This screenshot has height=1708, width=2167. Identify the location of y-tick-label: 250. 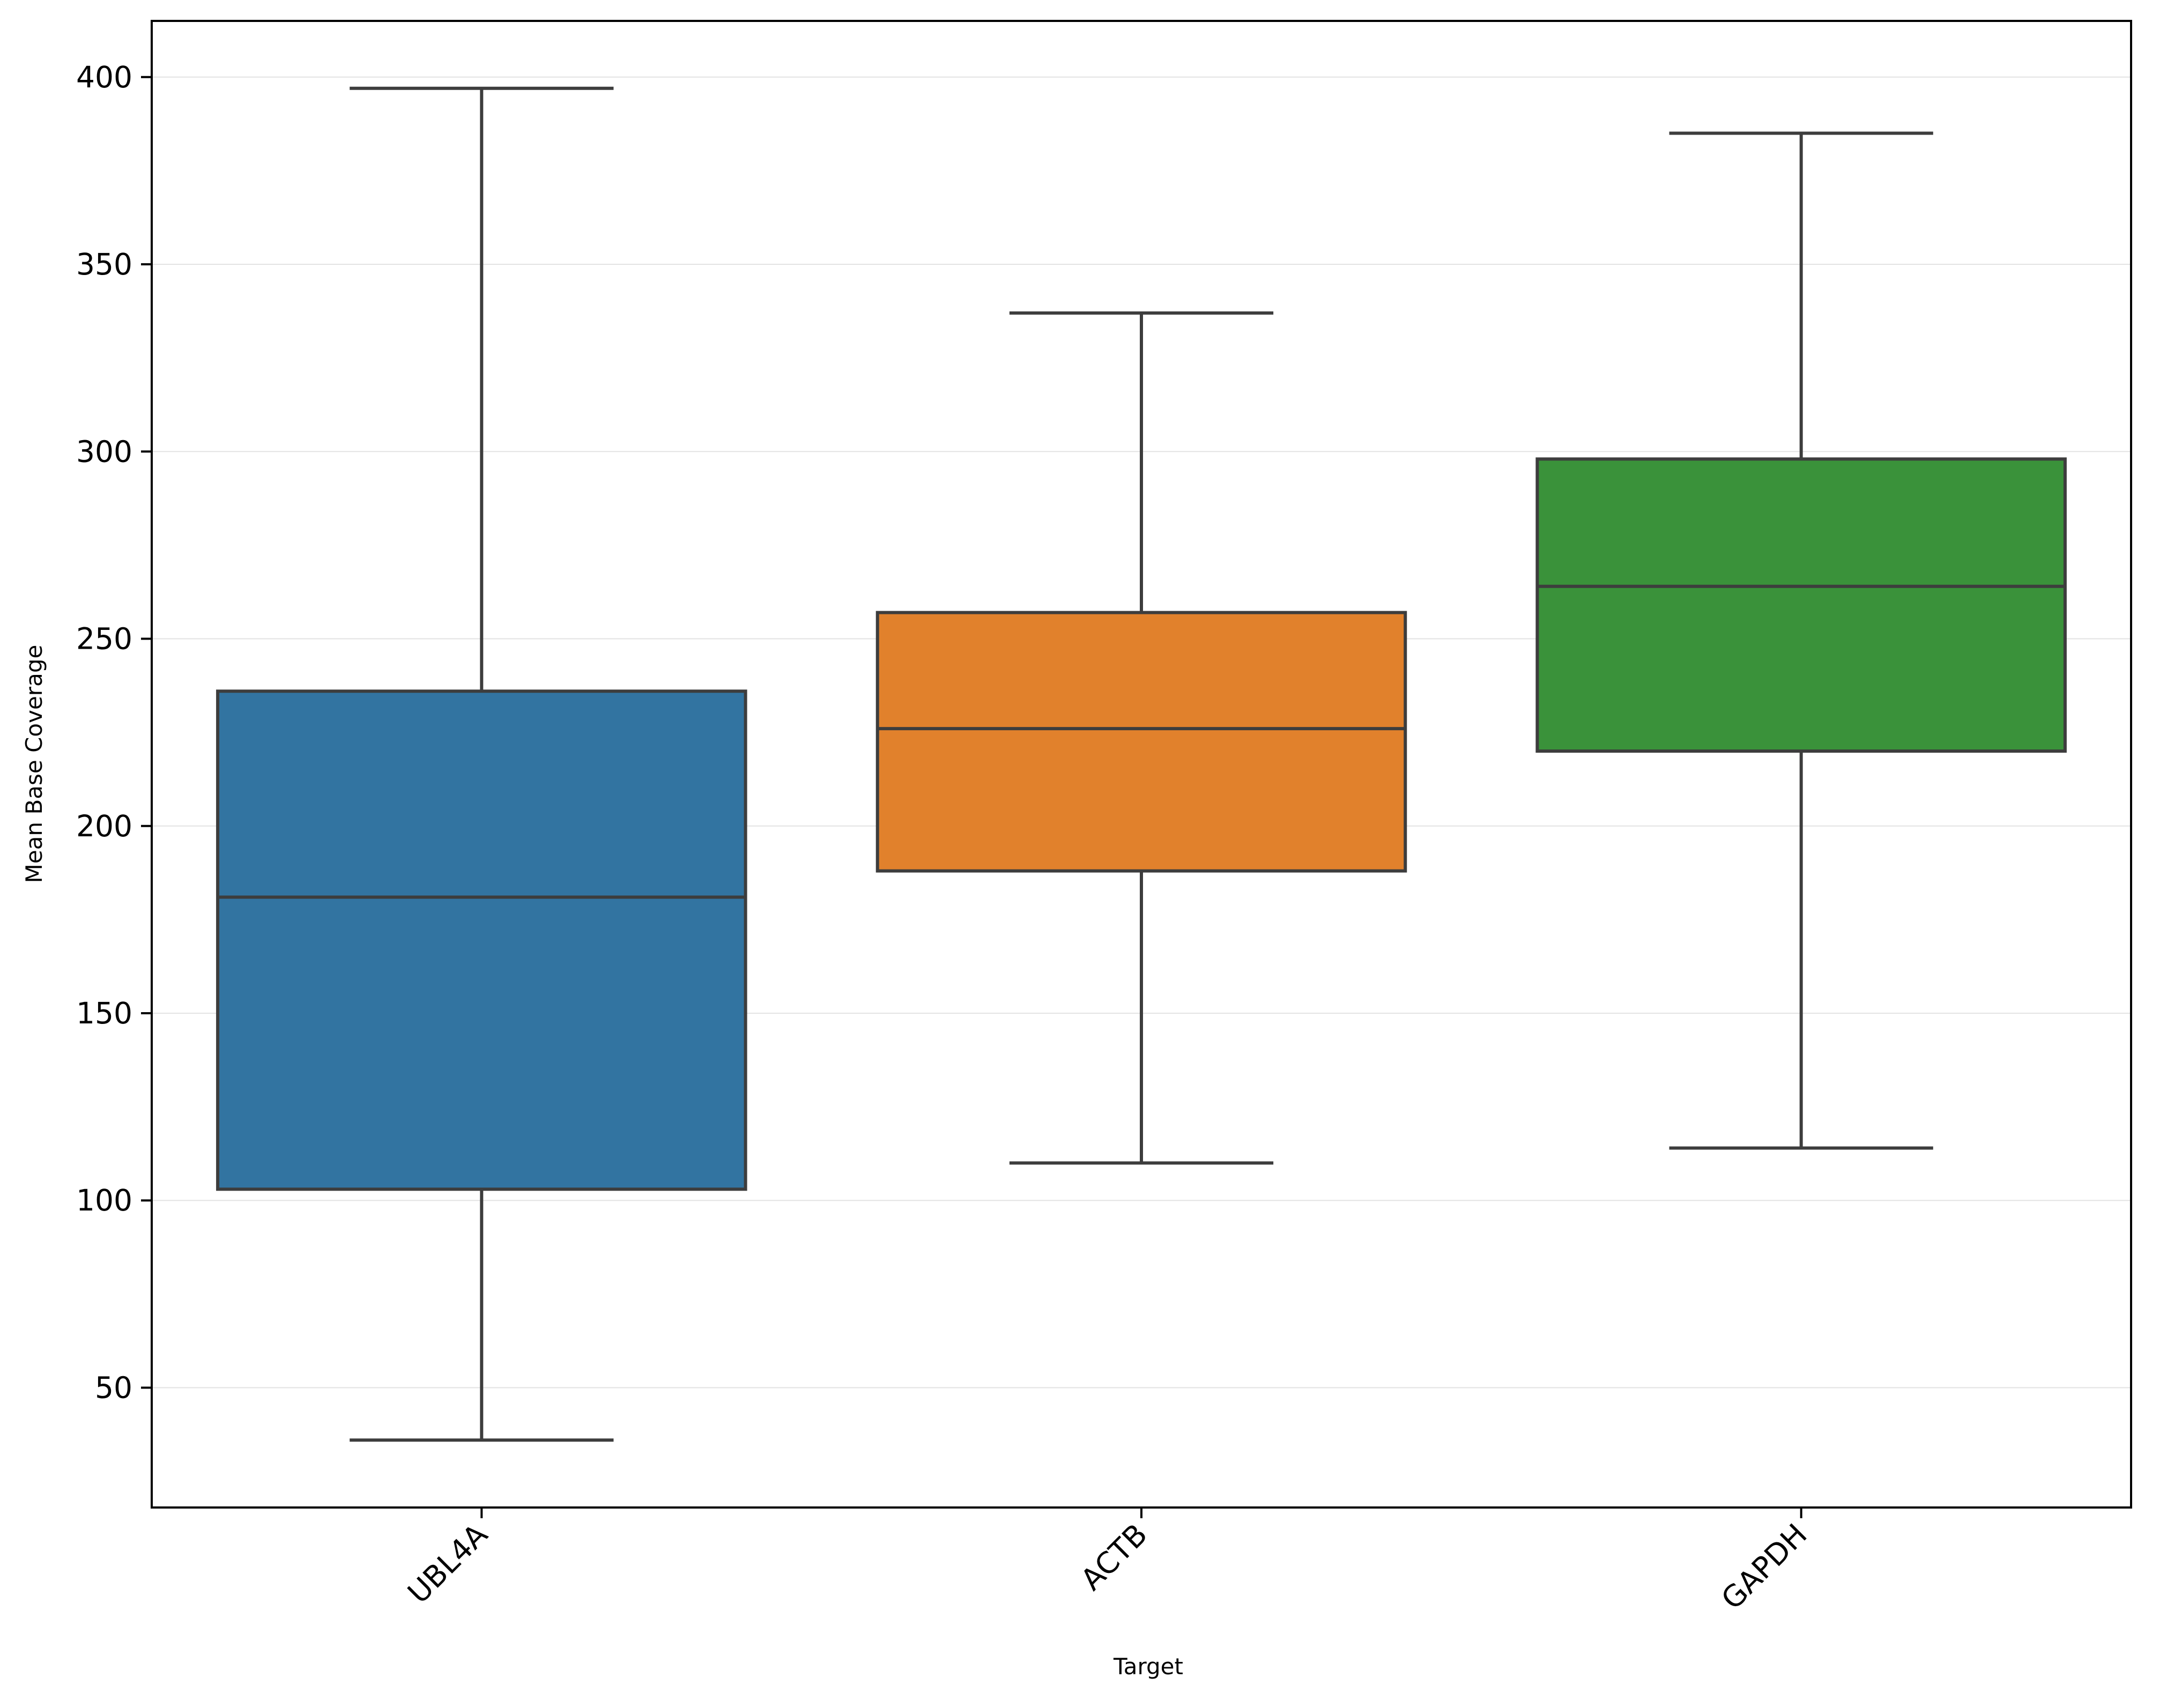
(104, 639).